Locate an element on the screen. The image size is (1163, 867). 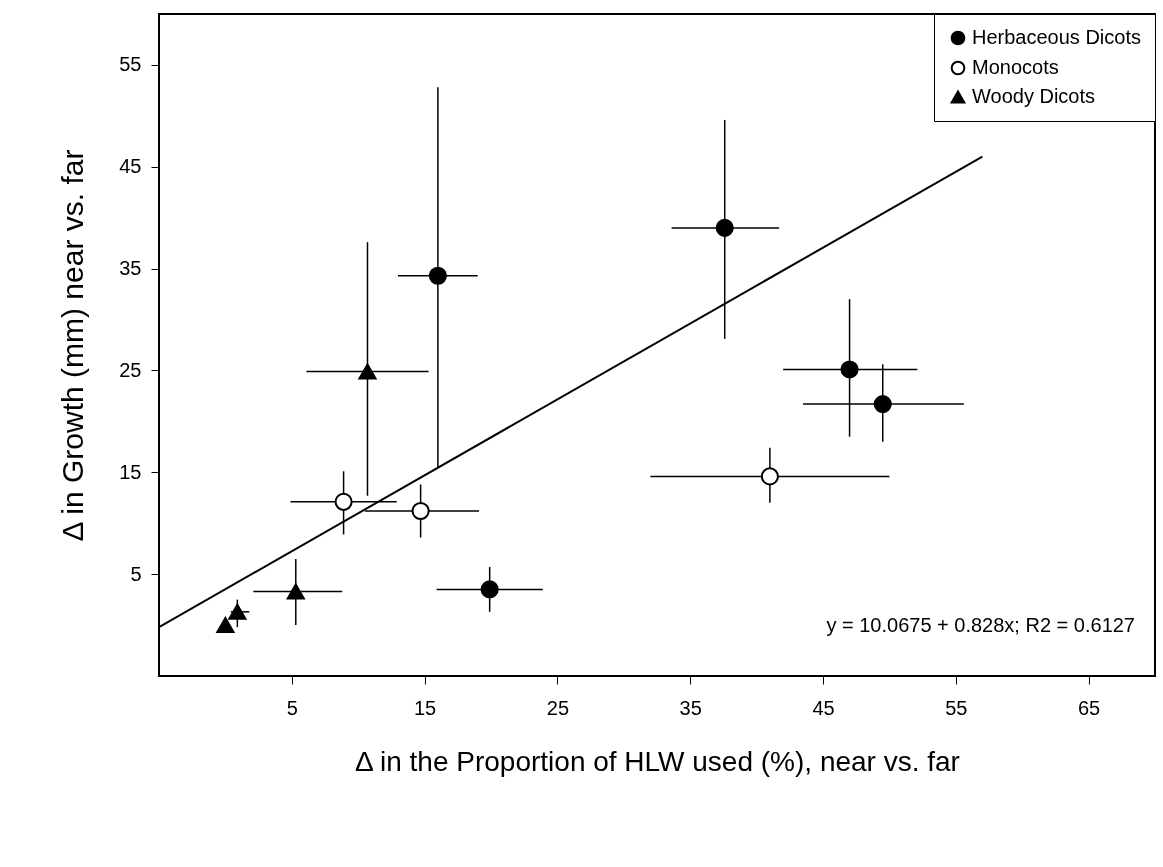
y-tick-label: 15 is located at coordinates (130, 471).